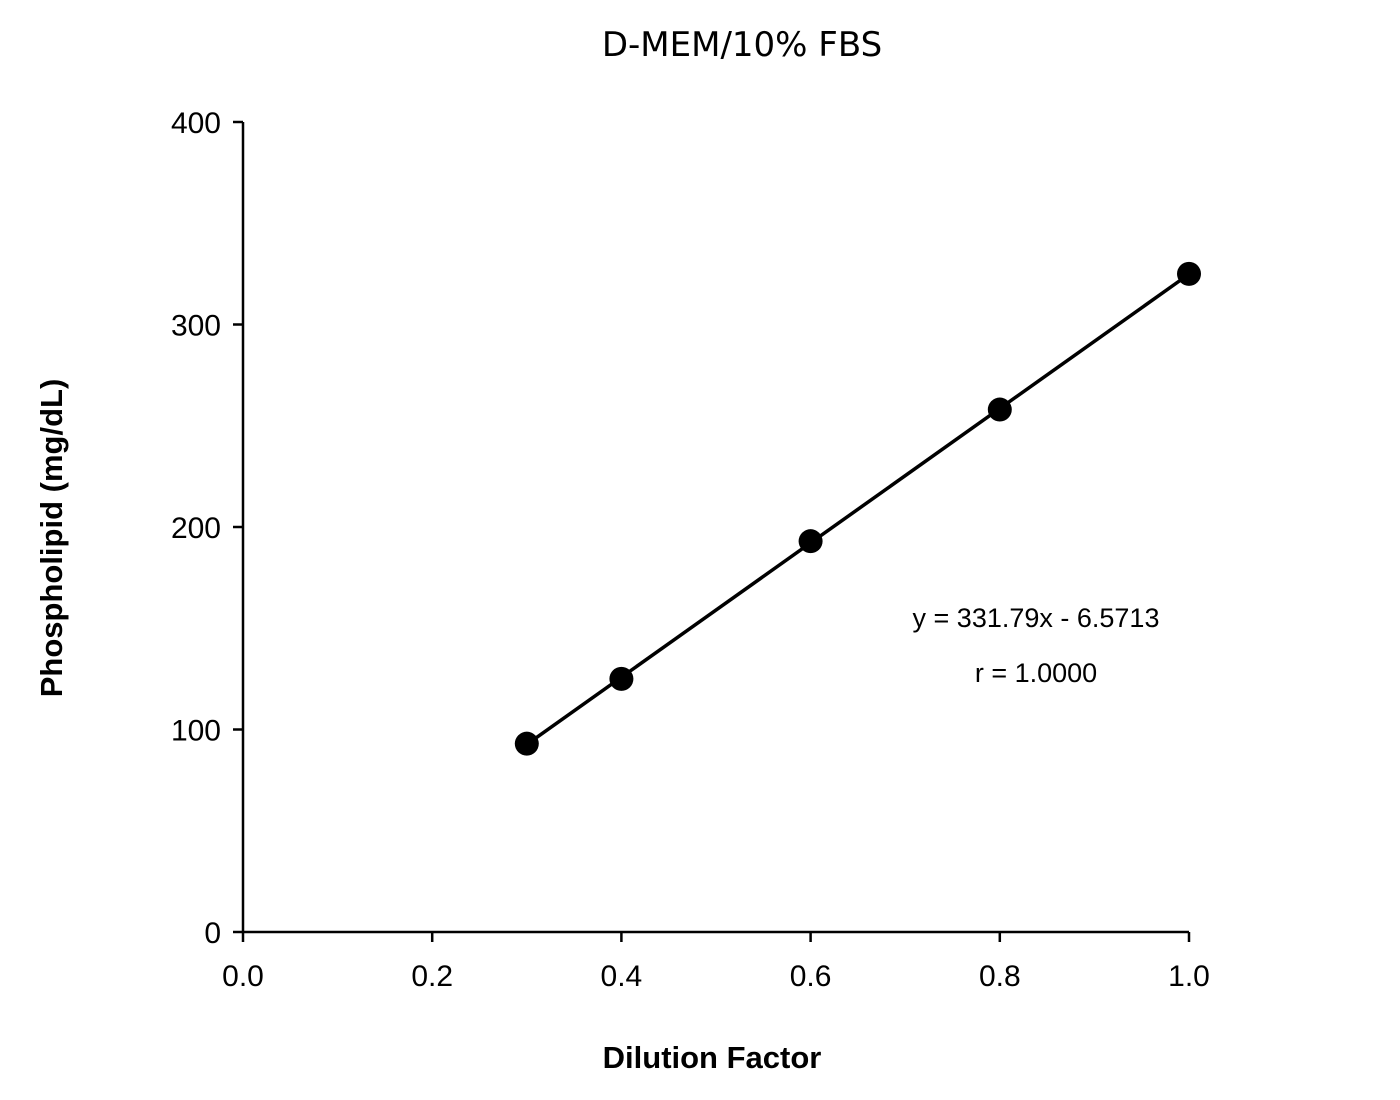 The height and width of the screenshot is (1100, 1400). Describe the element at coordinates (212, 933) in the screenshot. I see `y-tick-label: 0` at that location.